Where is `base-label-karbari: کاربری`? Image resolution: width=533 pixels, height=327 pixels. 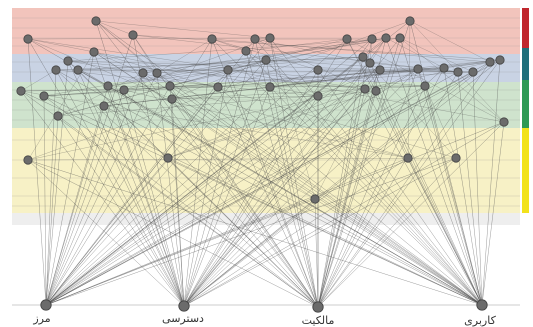
base-label-karbari: کاربری is located at coordinates (480, 320).